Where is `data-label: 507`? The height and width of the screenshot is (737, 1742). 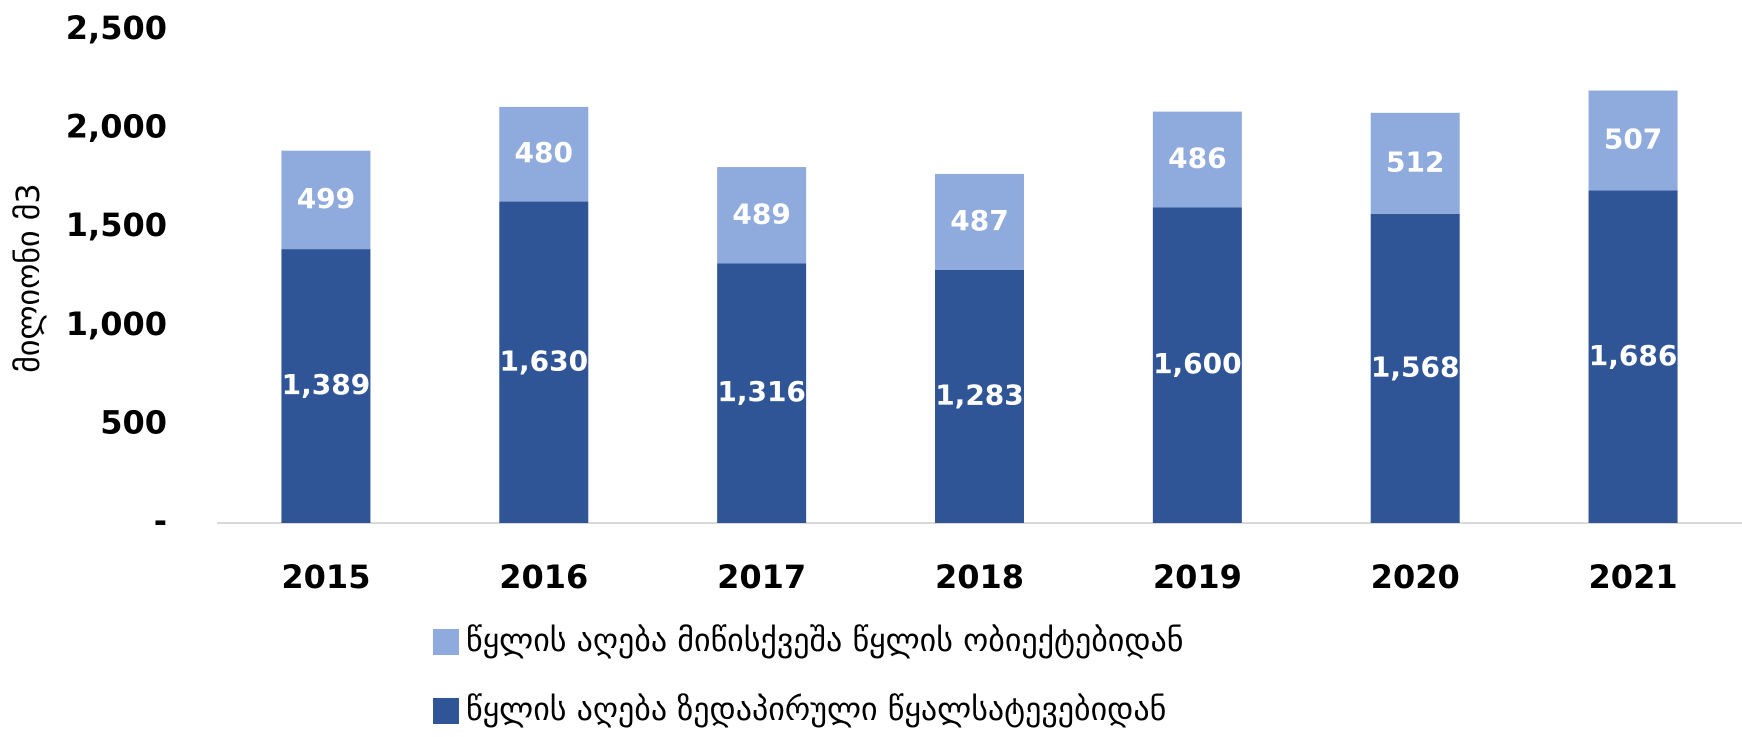 data-label: 507 is located at coordinates (1633, 139).